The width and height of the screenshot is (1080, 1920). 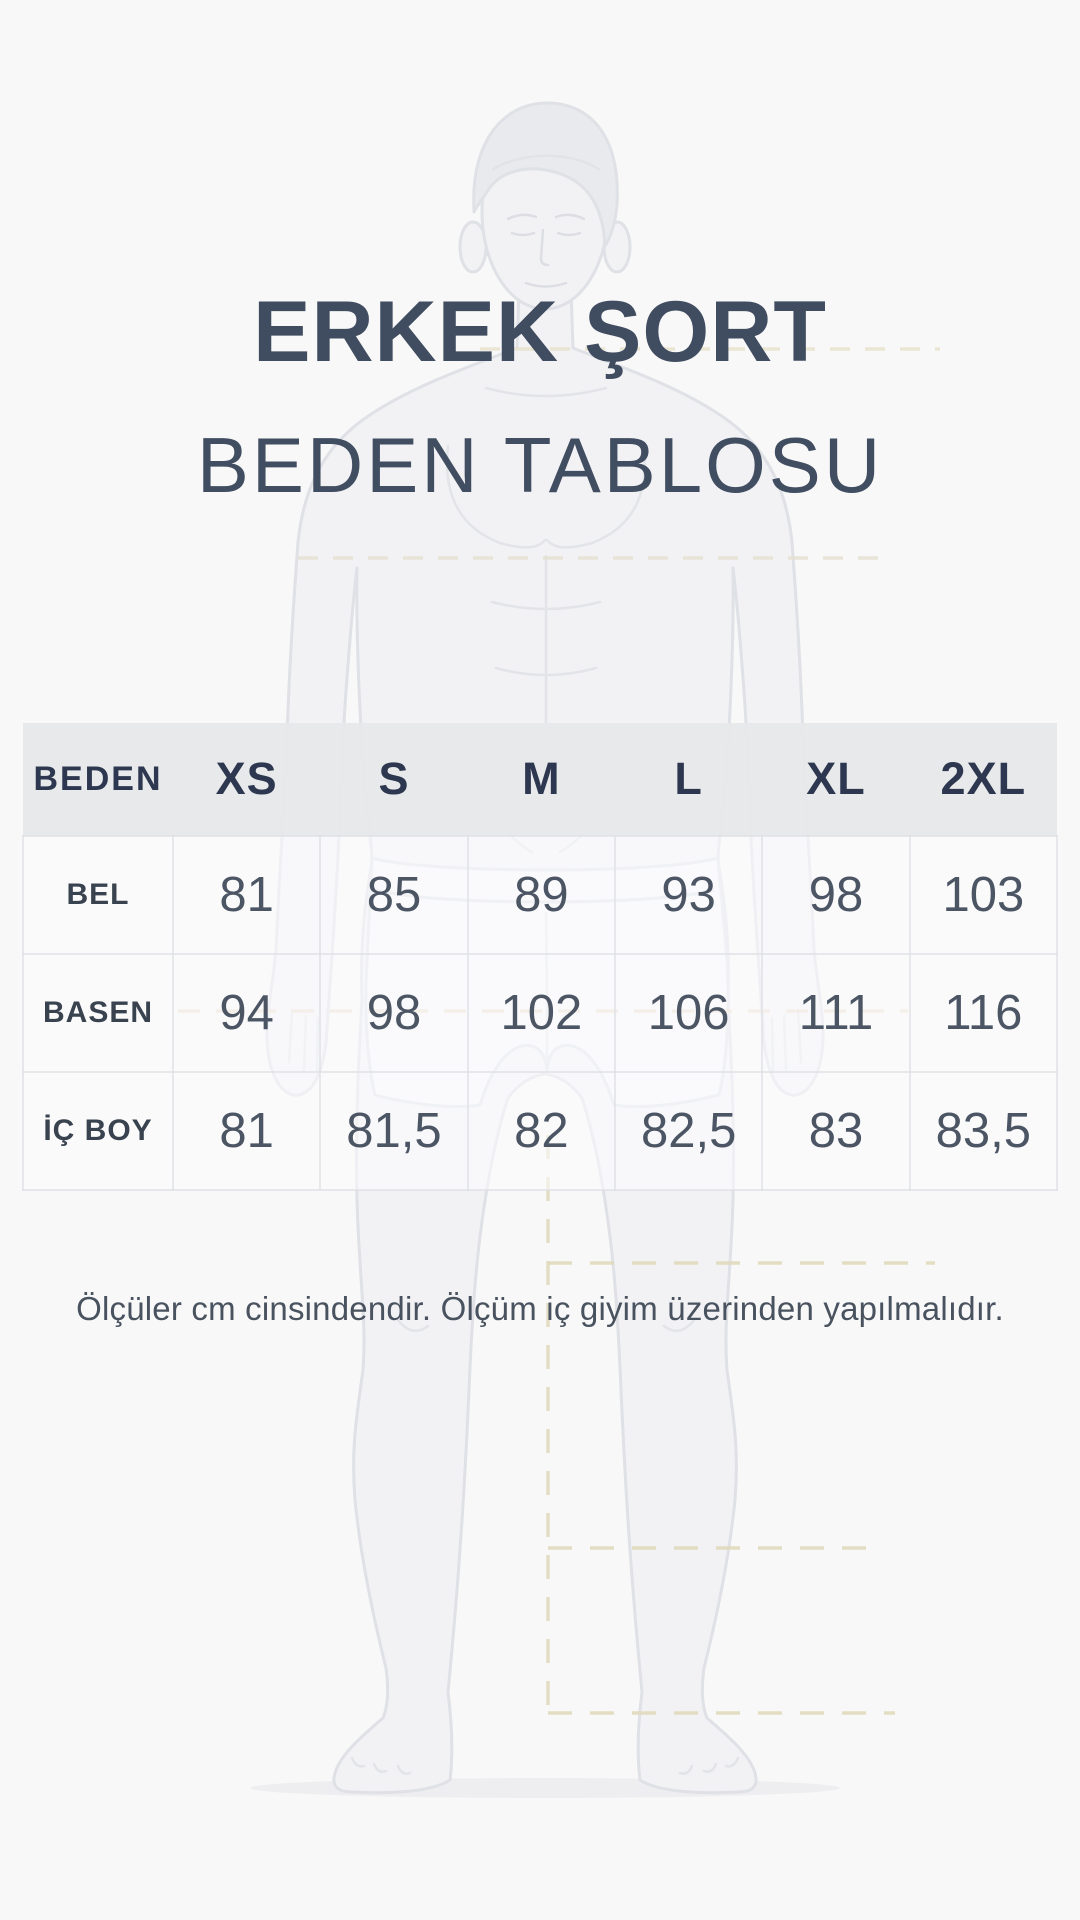 I want to click on cell-icboy-m: 82, so click(x=541, y=1131).